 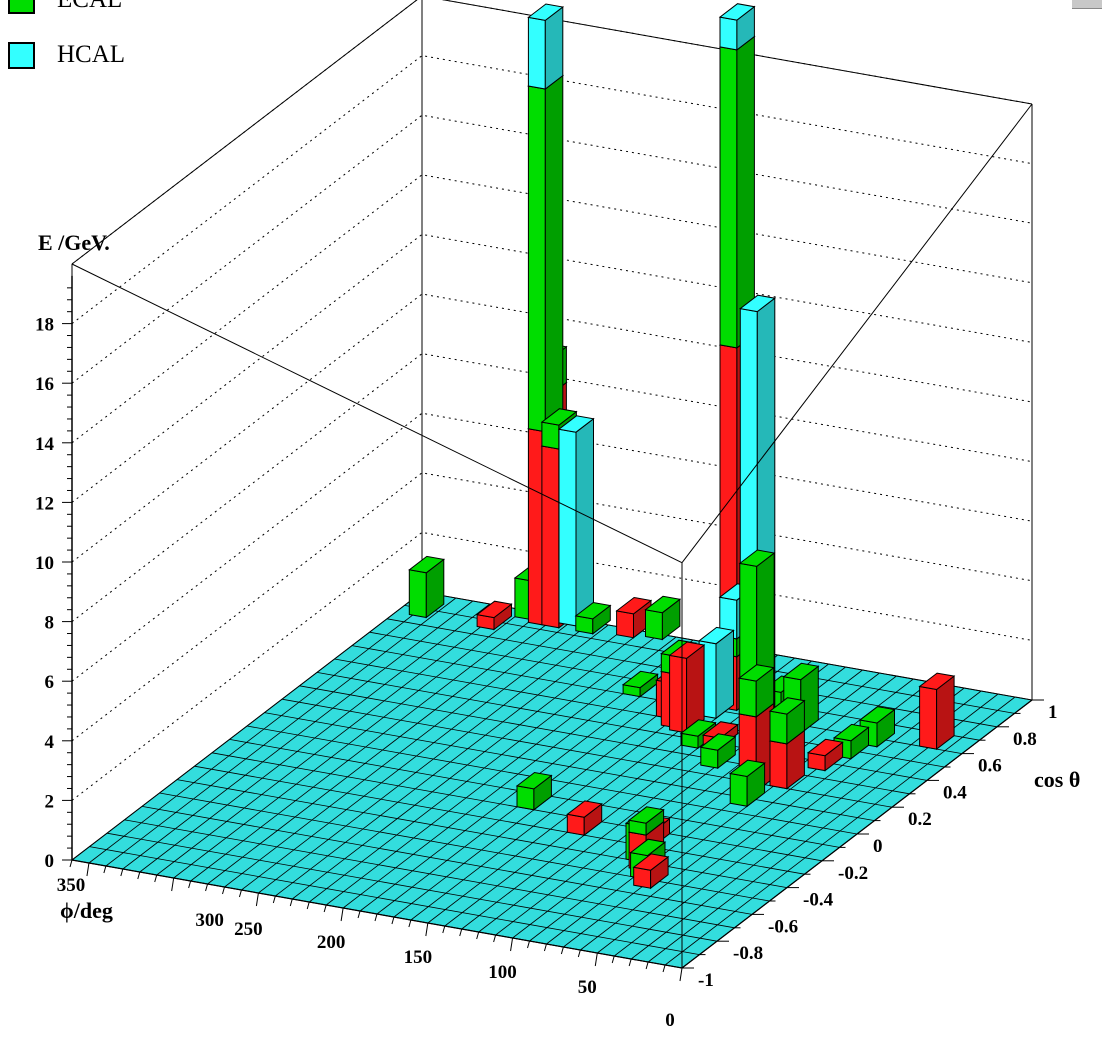 I want to click on z-tick-label: 4, so click(x=50, y=742).